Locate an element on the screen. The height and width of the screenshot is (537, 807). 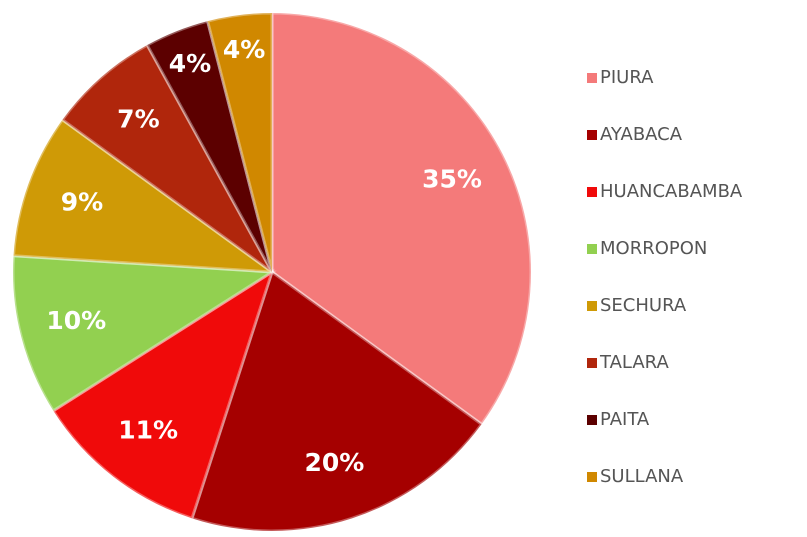
legend-label: PAITA is located at coordinates (625, 419).